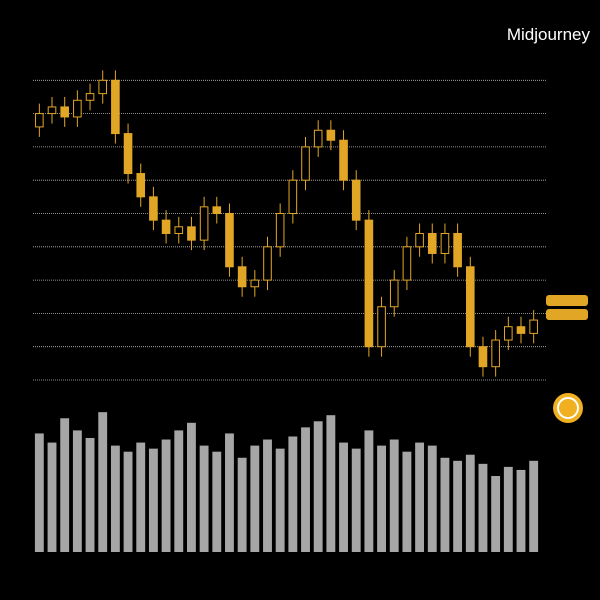  I want to click on watermark: Midjourney, so click(549, 34).